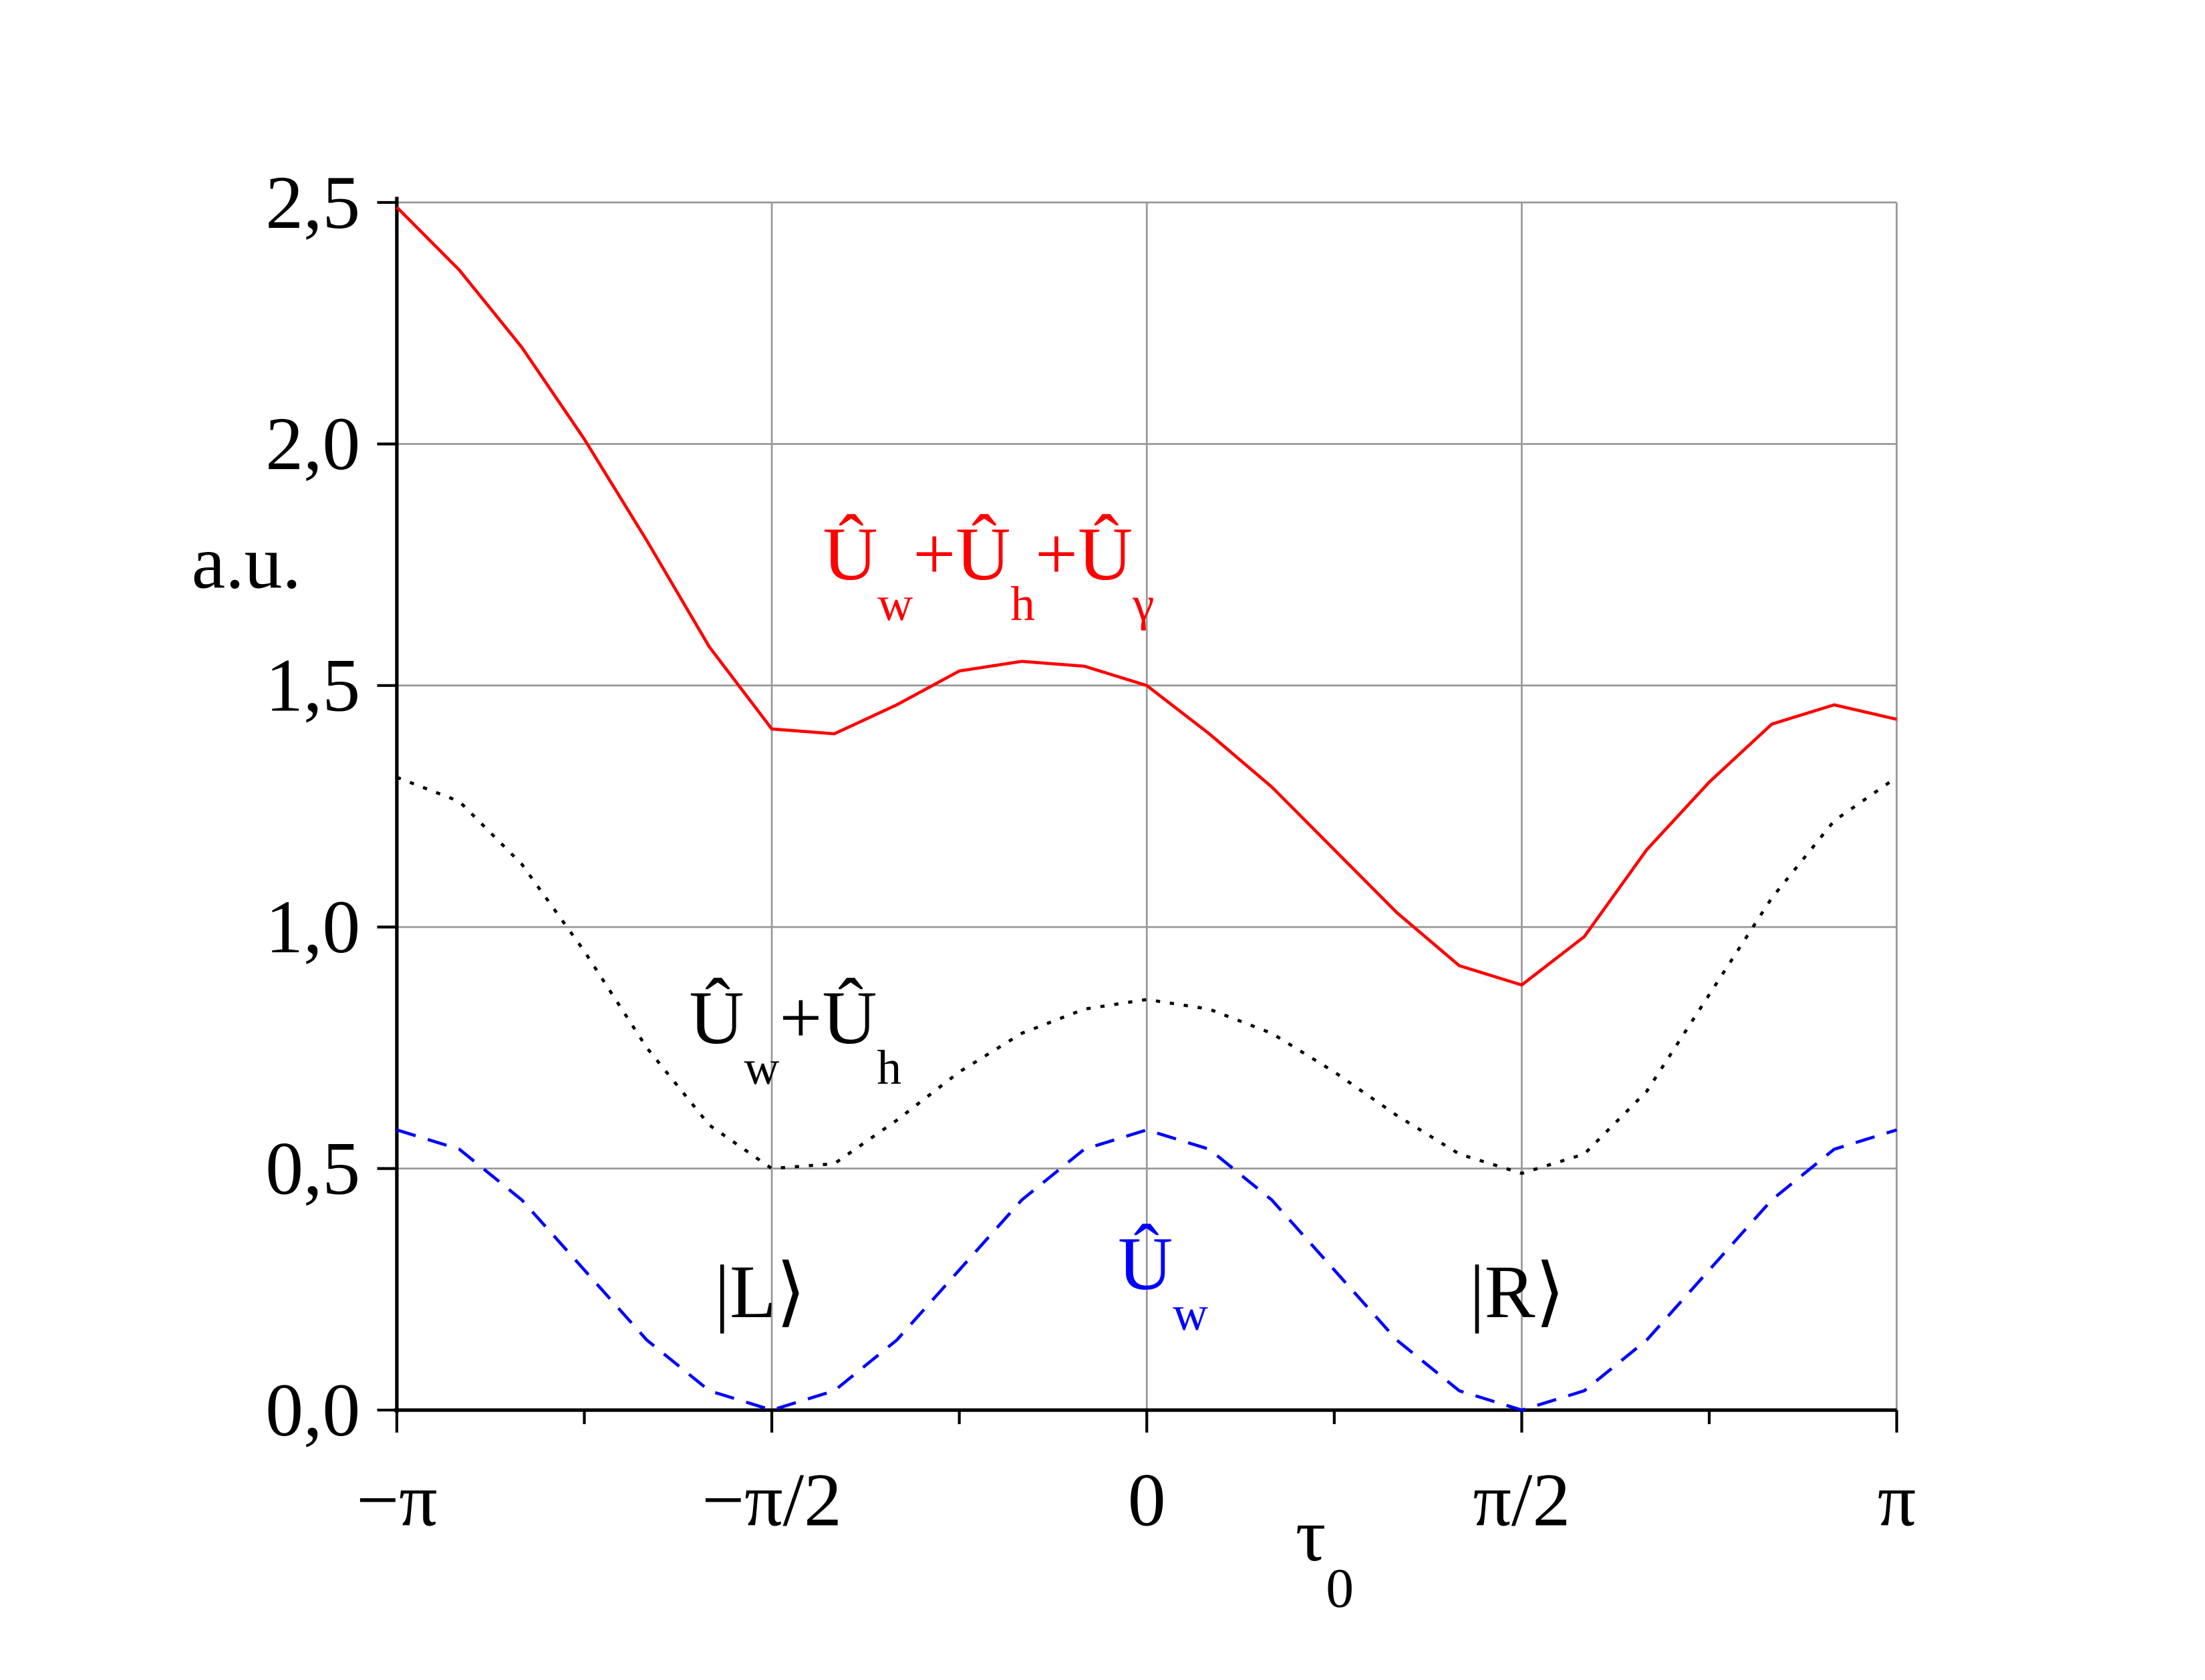 The height and width of the screenshot is (1680, 2205). What do you see at coordinates (397, 1500) in the screenshot?
I see `x-tick-label: −π` at bounding box center [397, 1500].